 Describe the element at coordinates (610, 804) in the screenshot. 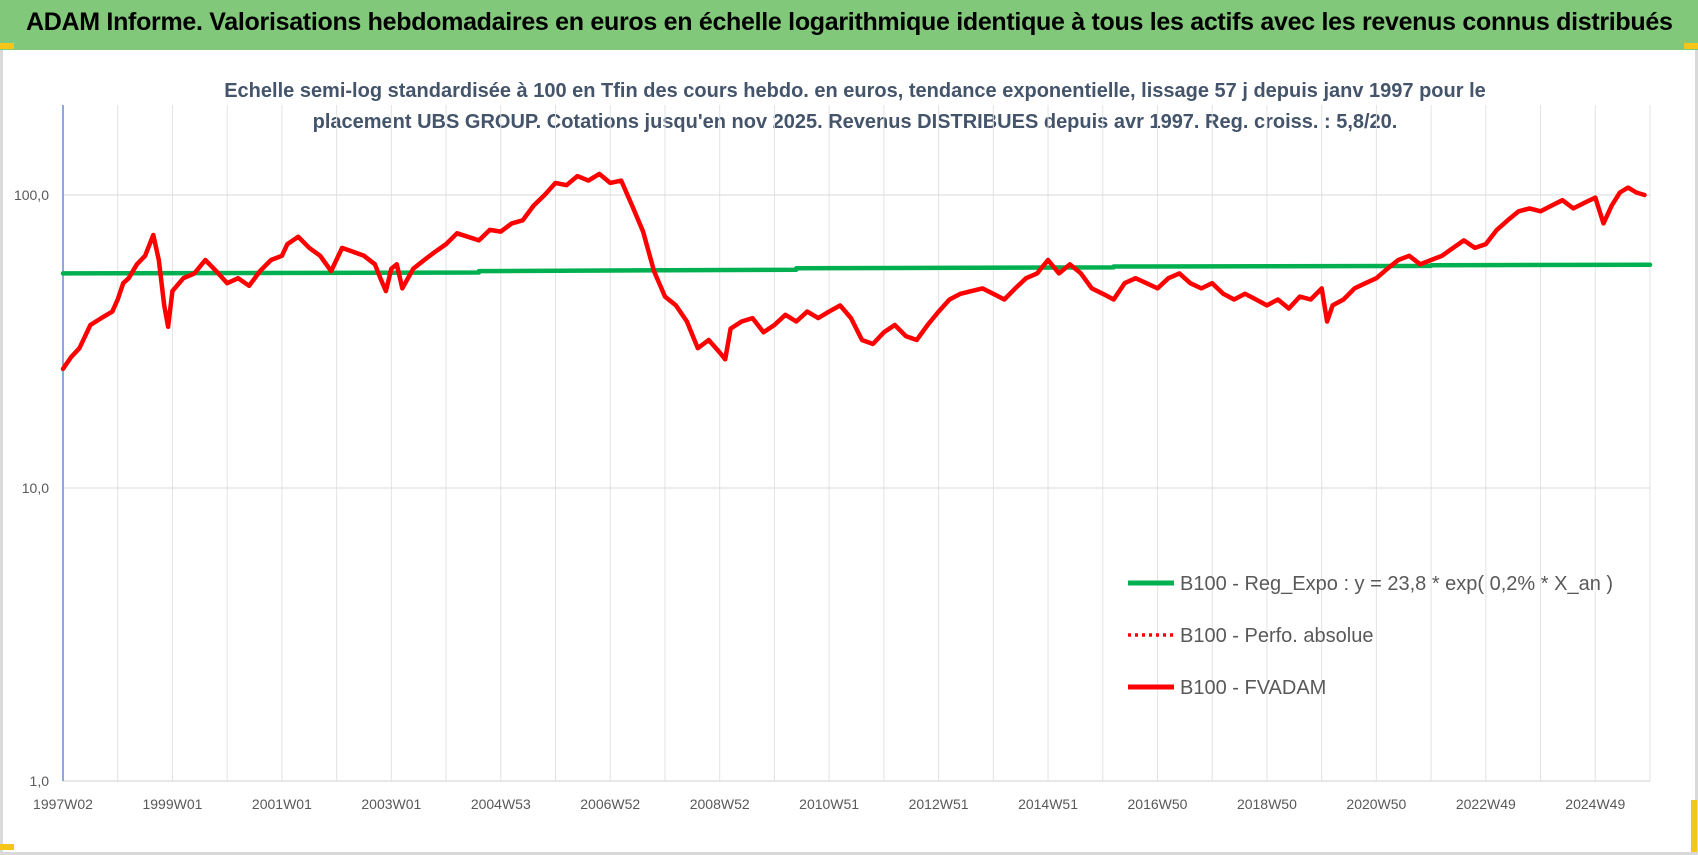

I see `x-tick-label: 2006W52` at that location.